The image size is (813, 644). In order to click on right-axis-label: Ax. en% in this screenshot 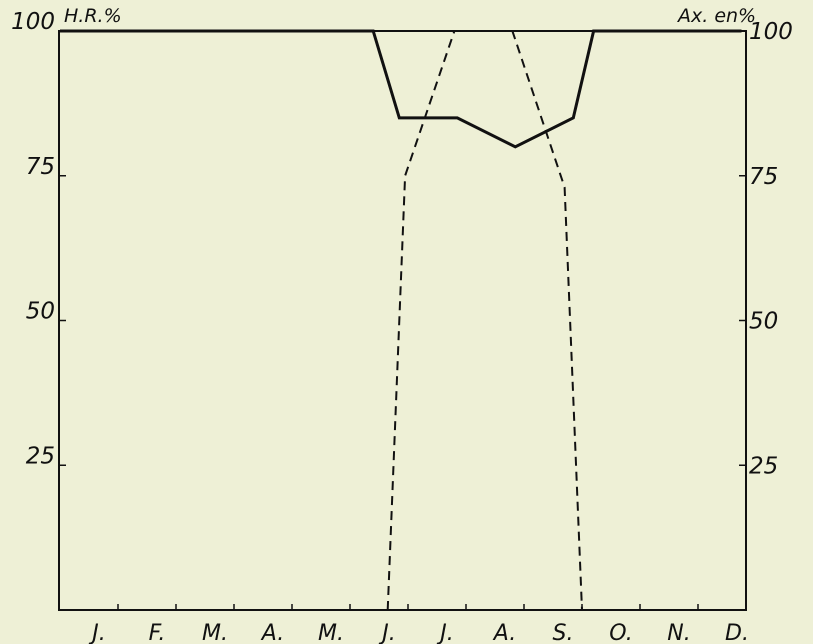, I will do `click(716, 16)`.